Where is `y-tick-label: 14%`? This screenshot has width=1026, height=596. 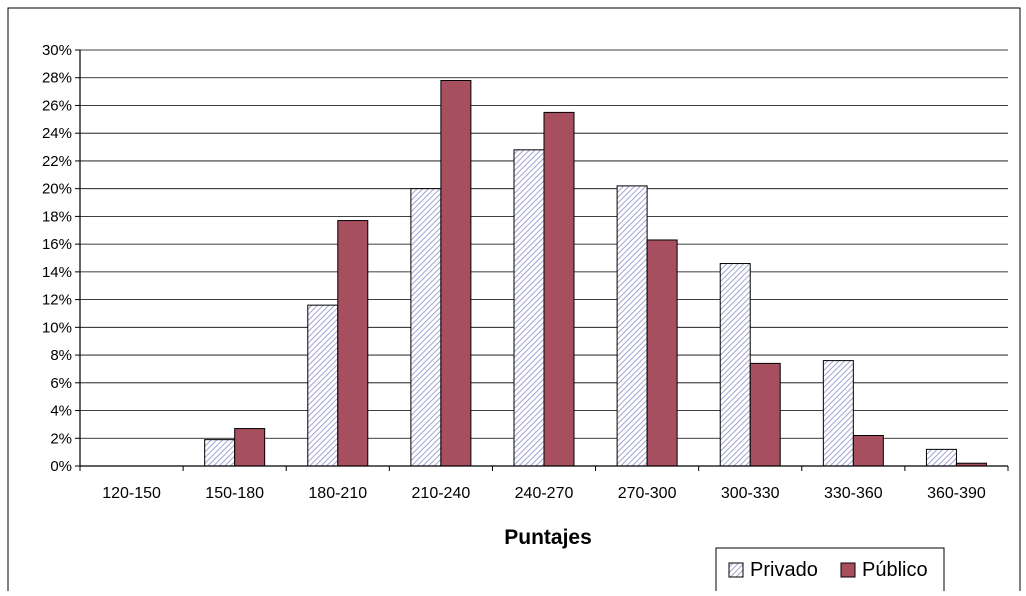 y-tick-label: 14% is located at coordinates (57, 272).